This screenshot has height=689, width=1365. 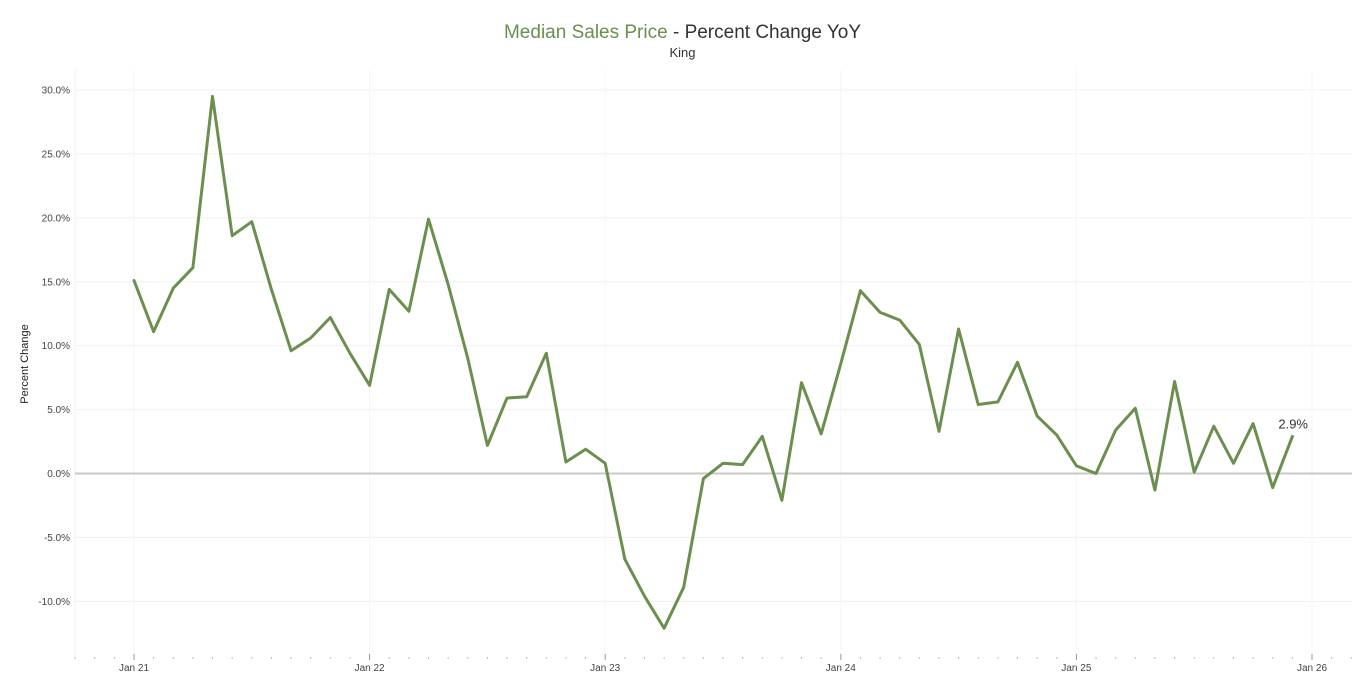 I want to click on x-tick-label: Jan 23, so click(x=605, y=668).